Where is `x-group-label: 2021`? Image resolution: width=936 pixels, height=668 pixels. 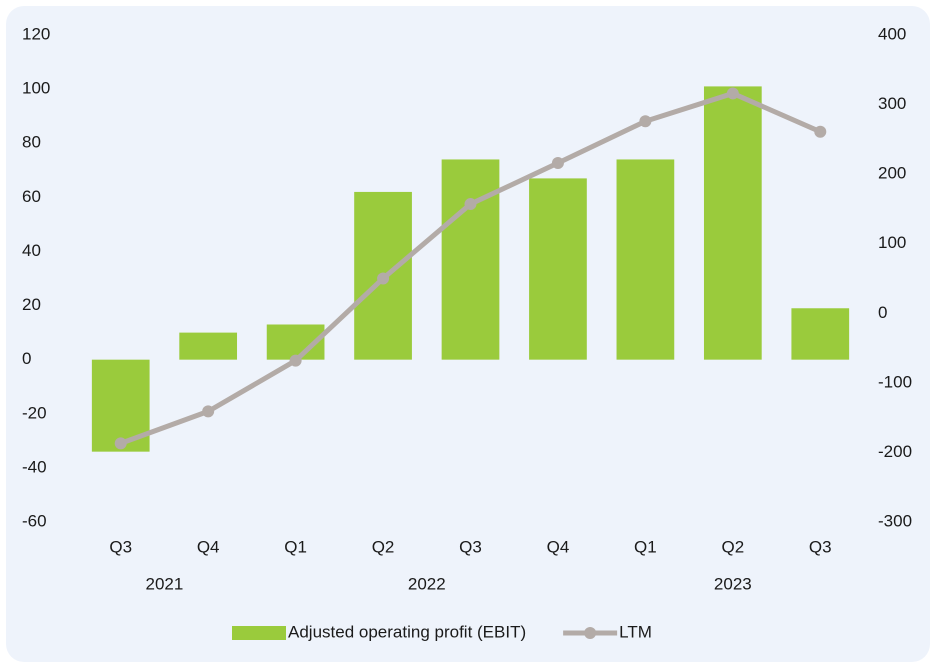
x-group-label: 2021 is located at coordinates (165, 583).